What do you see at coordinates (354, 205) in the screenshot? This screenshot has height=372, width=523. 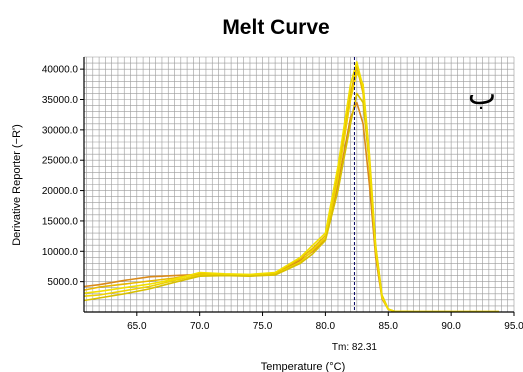 I see `tm-marker: Tm: 82.31` at bounding box center [354, 205].